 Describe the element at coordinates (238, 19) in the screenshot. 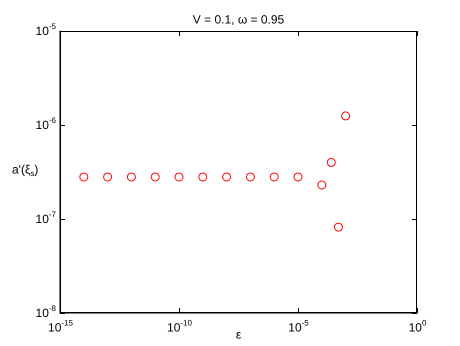

I see `chart-title: V = 0.1, ω = 0.95` at that location.